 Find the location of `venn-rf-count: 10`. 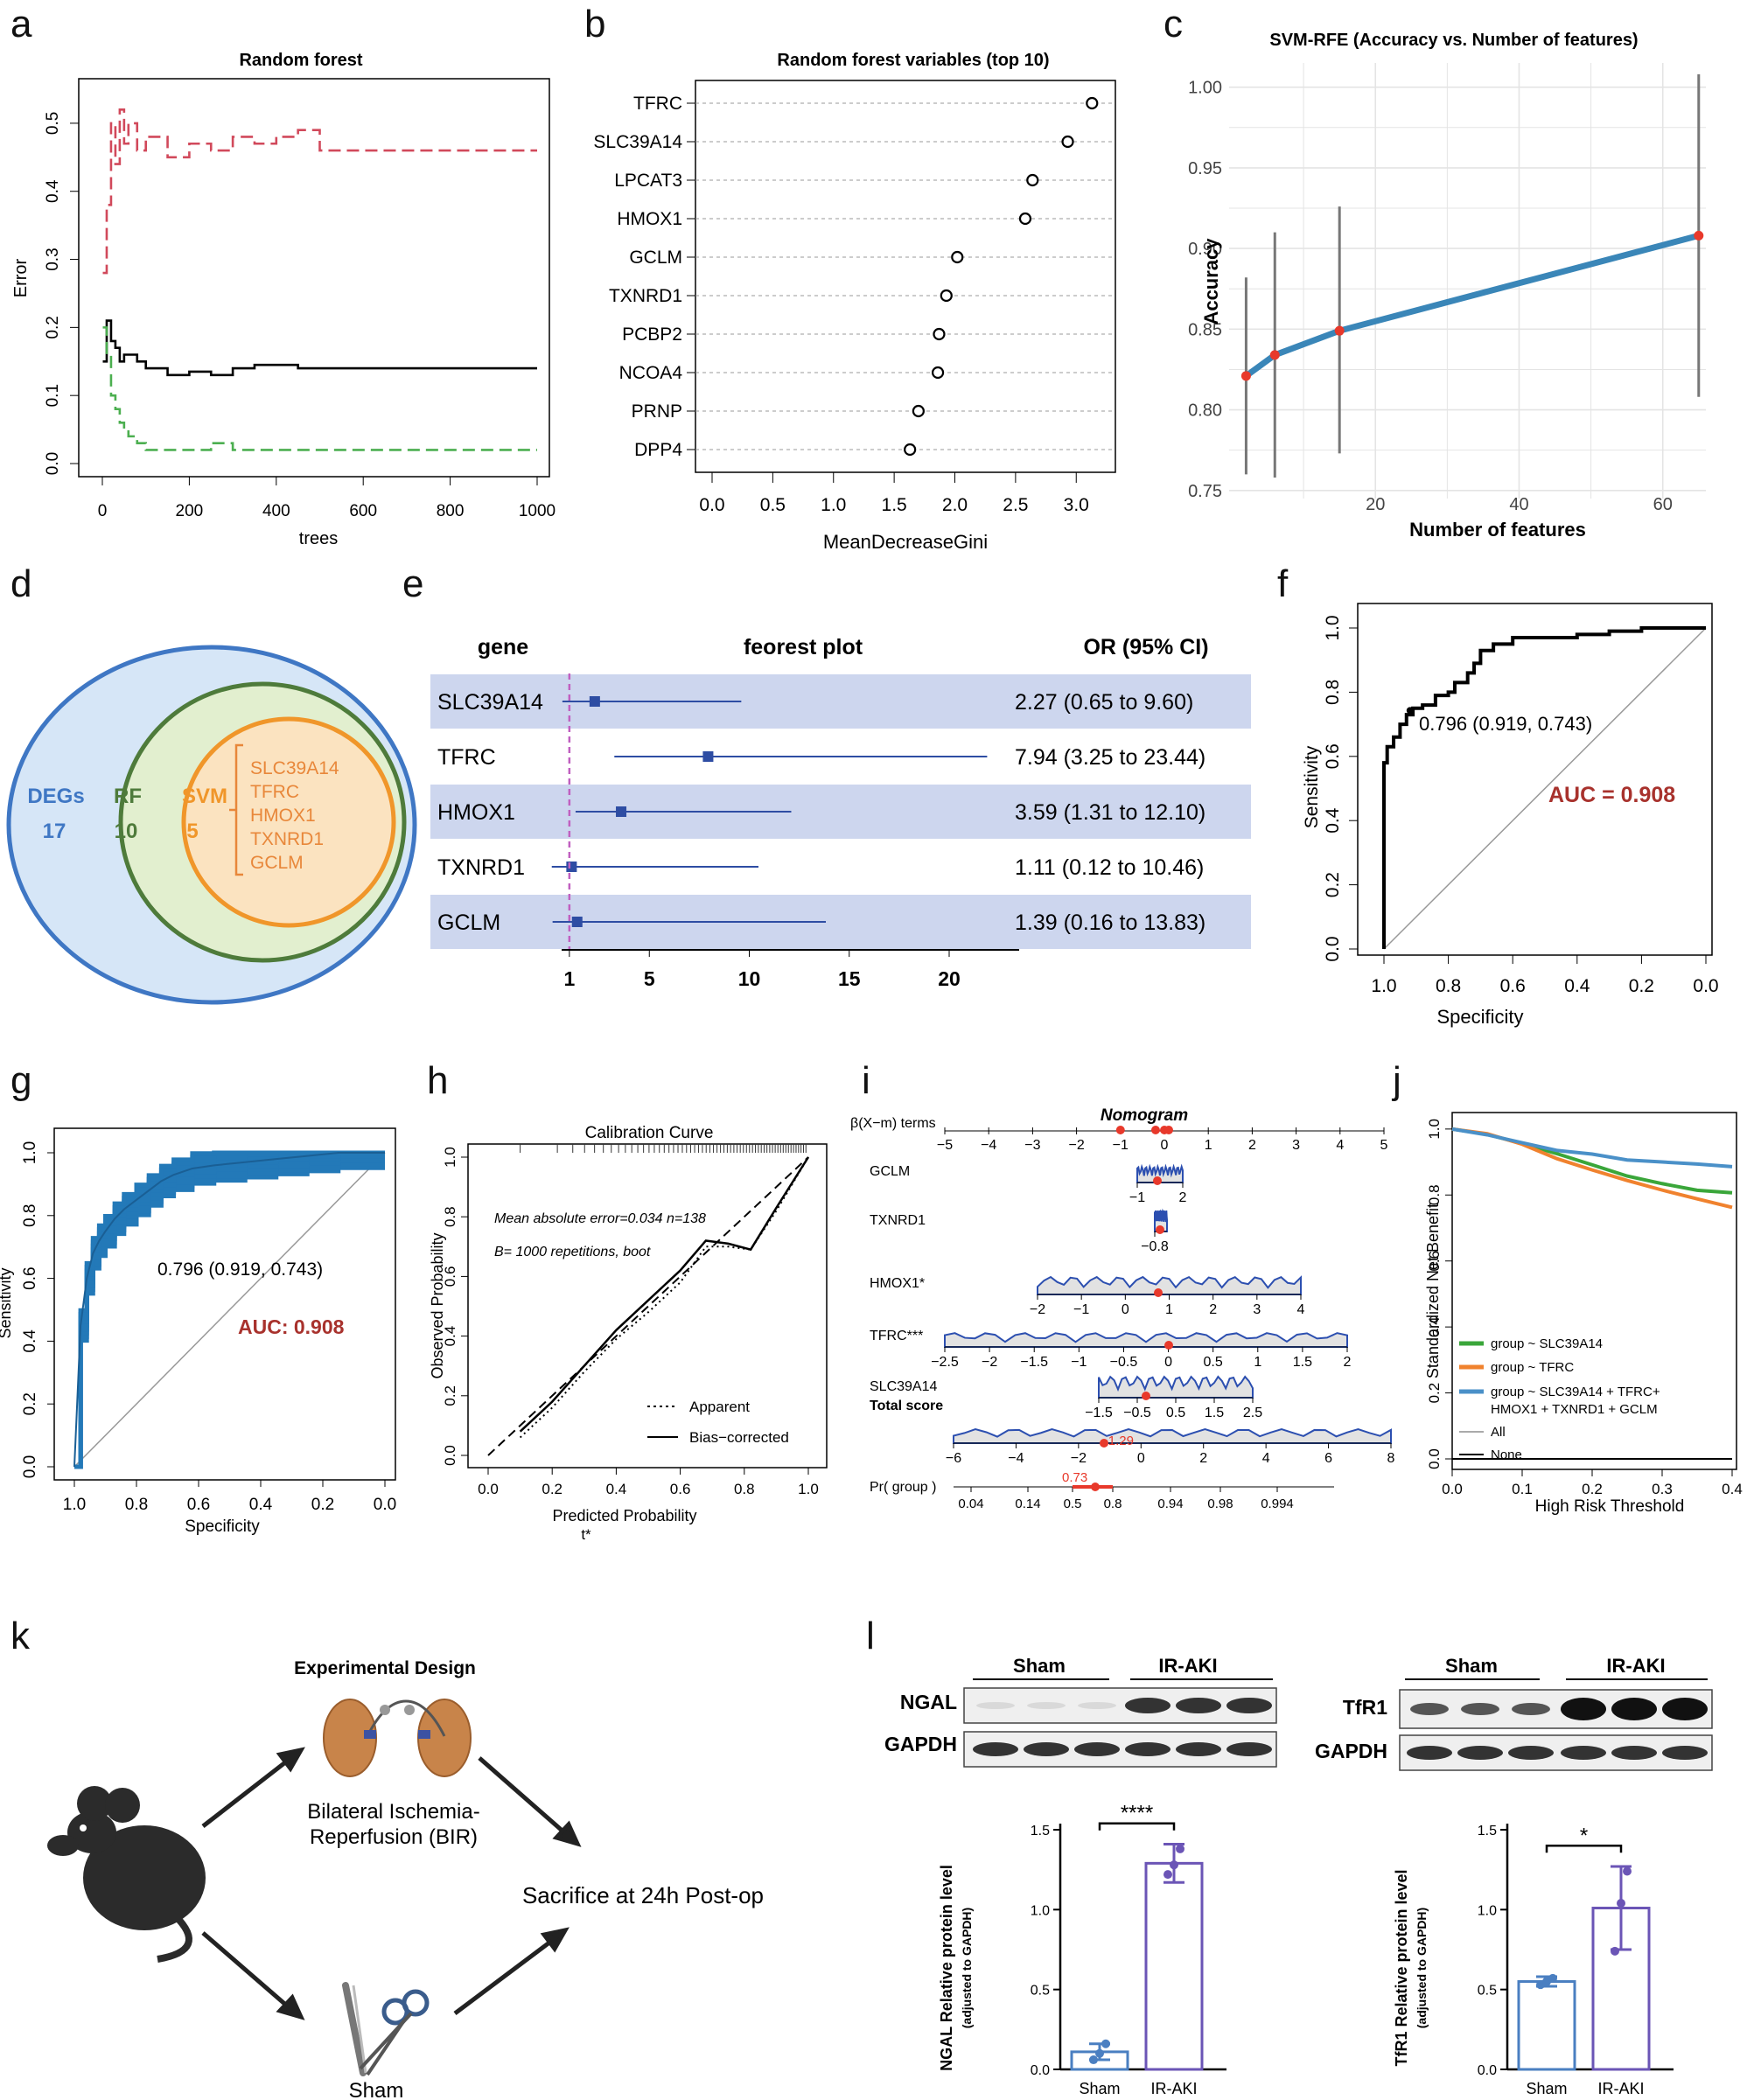

venn-rf-count: 10 is located at coordinates (127, 831).